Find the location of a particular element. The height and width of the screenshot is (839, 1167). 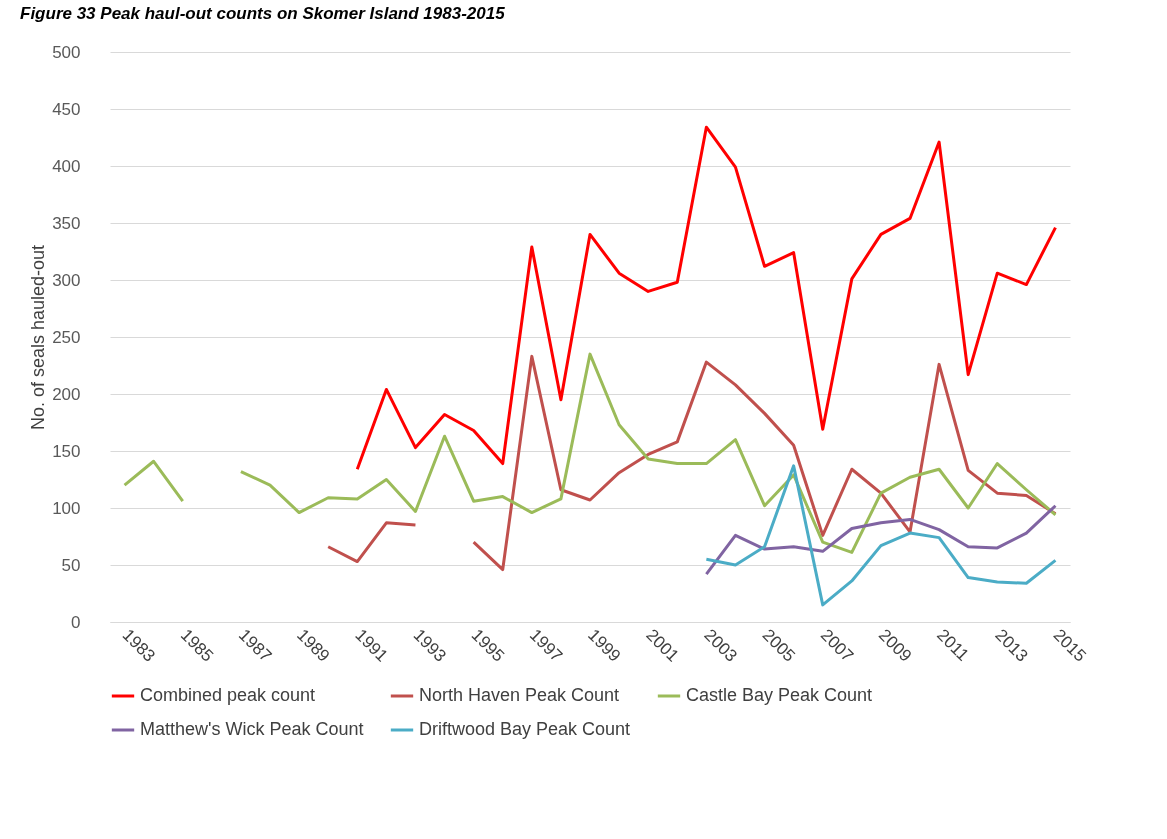

legend-label: Matthew's Wick Peak Count is located at coordinates (252, 729).